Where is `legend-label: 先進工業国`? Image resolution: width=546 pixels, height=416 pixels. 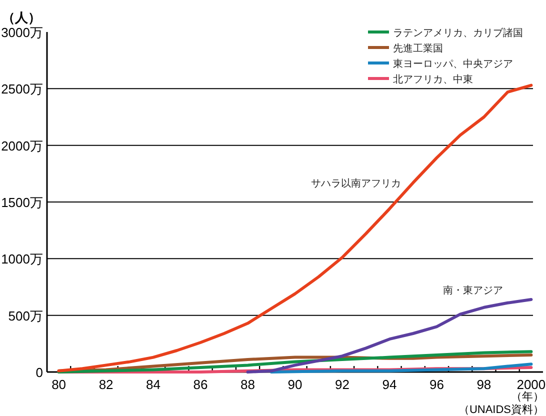 legend-label: 先進工業国 is located at coordinates (418, 48).